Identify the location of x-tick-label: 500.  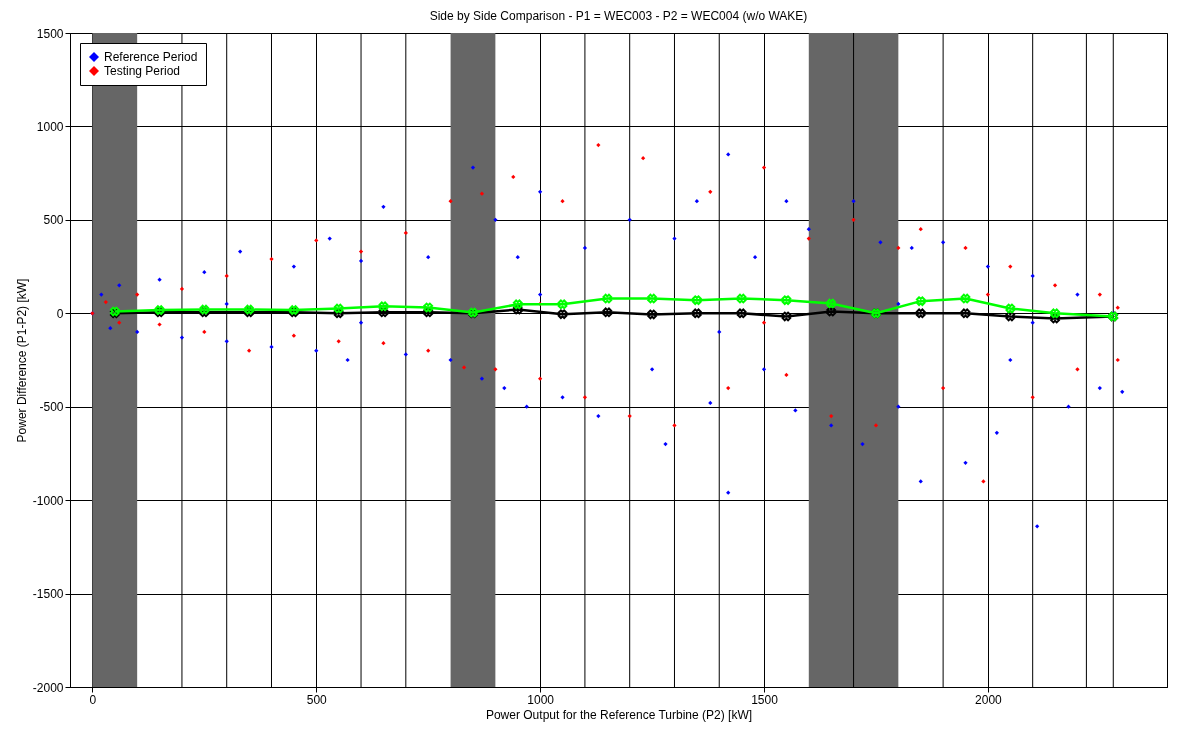
(317, 699).